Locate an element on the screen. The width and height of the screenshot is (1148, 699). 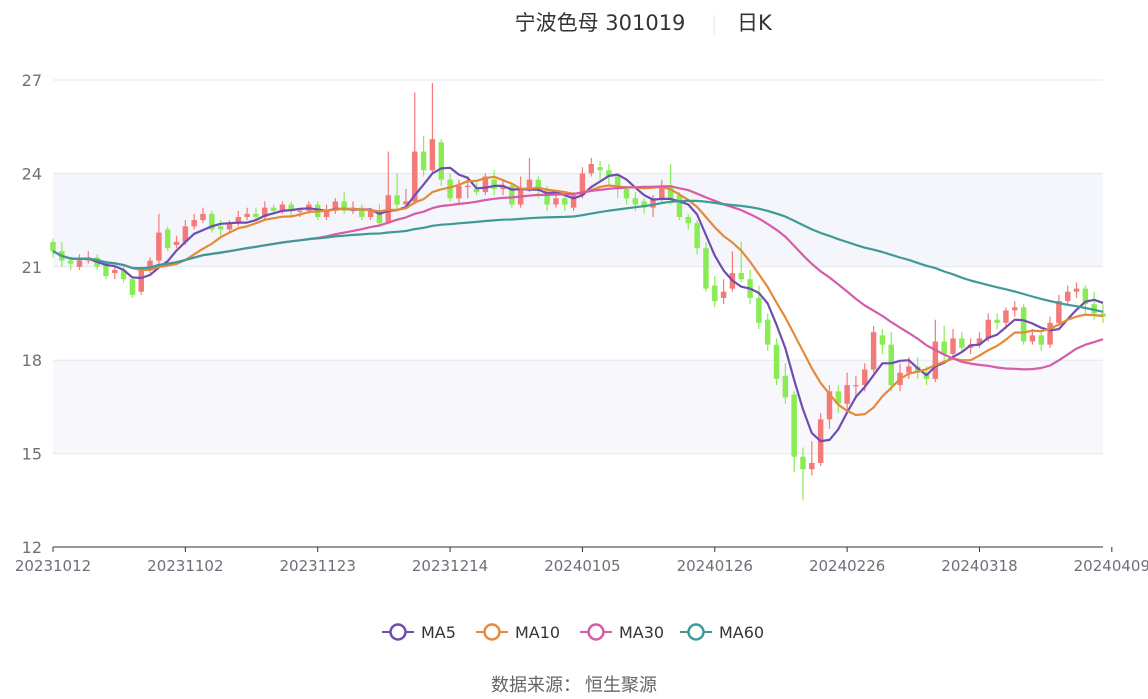
legend-item-ma60: MA60 is located at coordinates (722, 632).